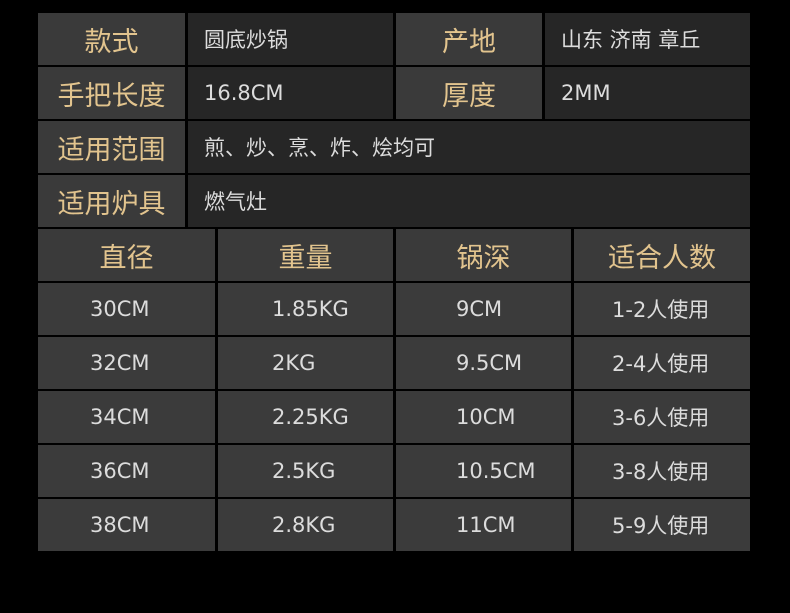 This screenshot has width=790, height=613. I want to click on cell-servings: 5-9人使用, so click(662, 525).